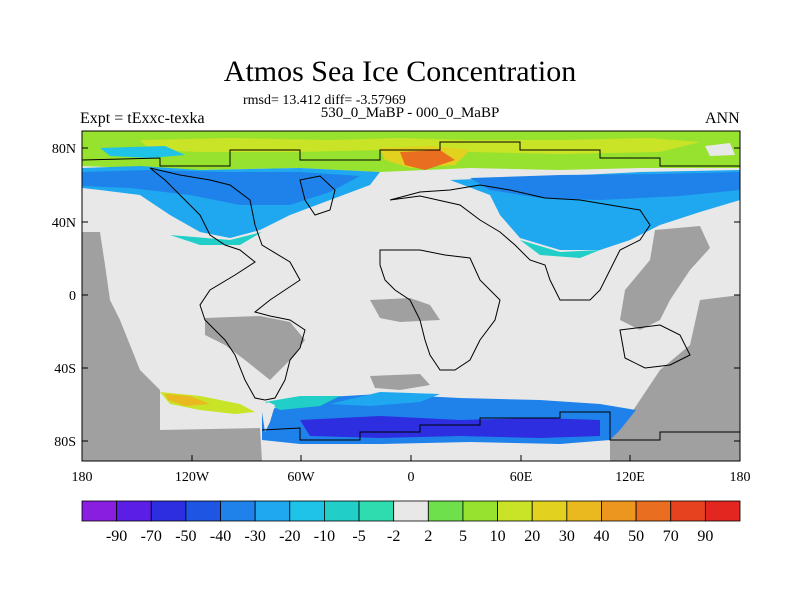 The width and height of the screenshot is (800, 600). What do you see at coordinates (317, 195) in the screenshot?
I see `greenland-coast` at bounding box center [317, 195].